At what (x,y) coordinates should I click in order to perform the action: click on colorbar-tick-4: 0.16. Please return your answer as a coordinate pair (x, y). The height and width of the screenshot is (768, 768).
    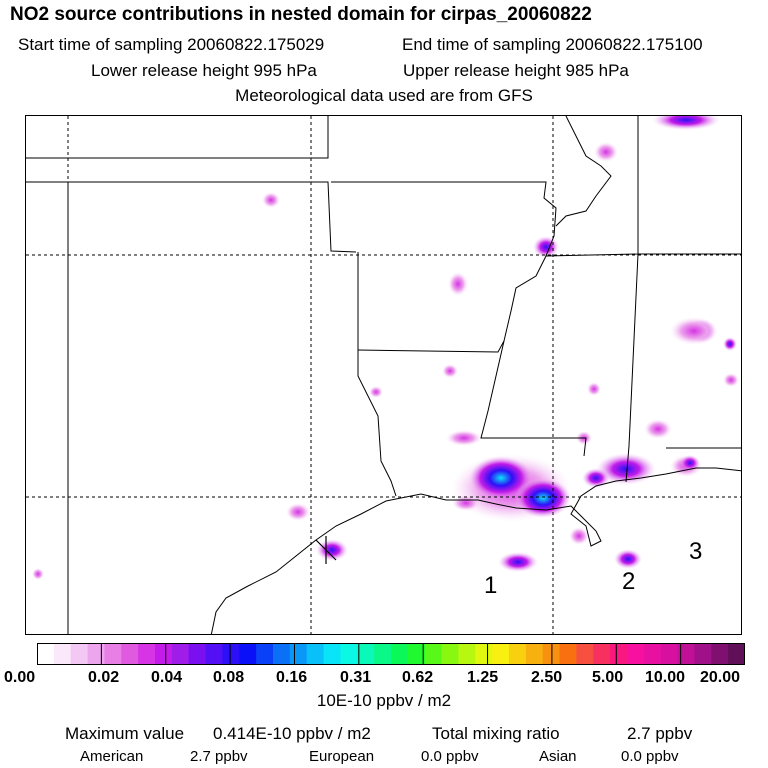
    Looking at the image, I should click on (292, 677).